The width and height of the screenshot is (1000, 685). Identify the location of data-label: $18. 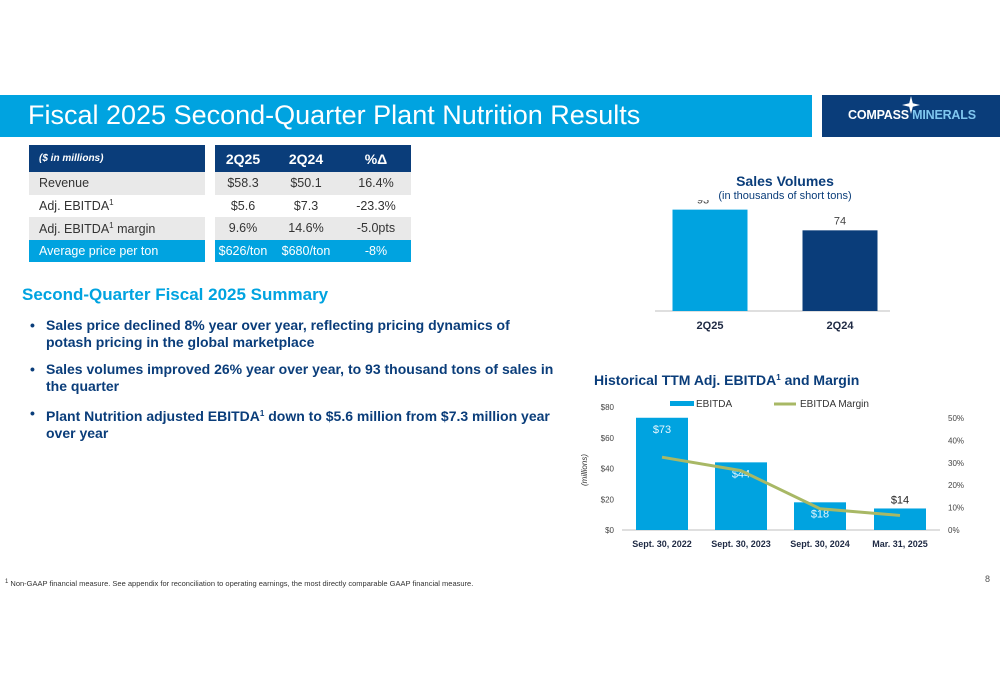
(820, 514).